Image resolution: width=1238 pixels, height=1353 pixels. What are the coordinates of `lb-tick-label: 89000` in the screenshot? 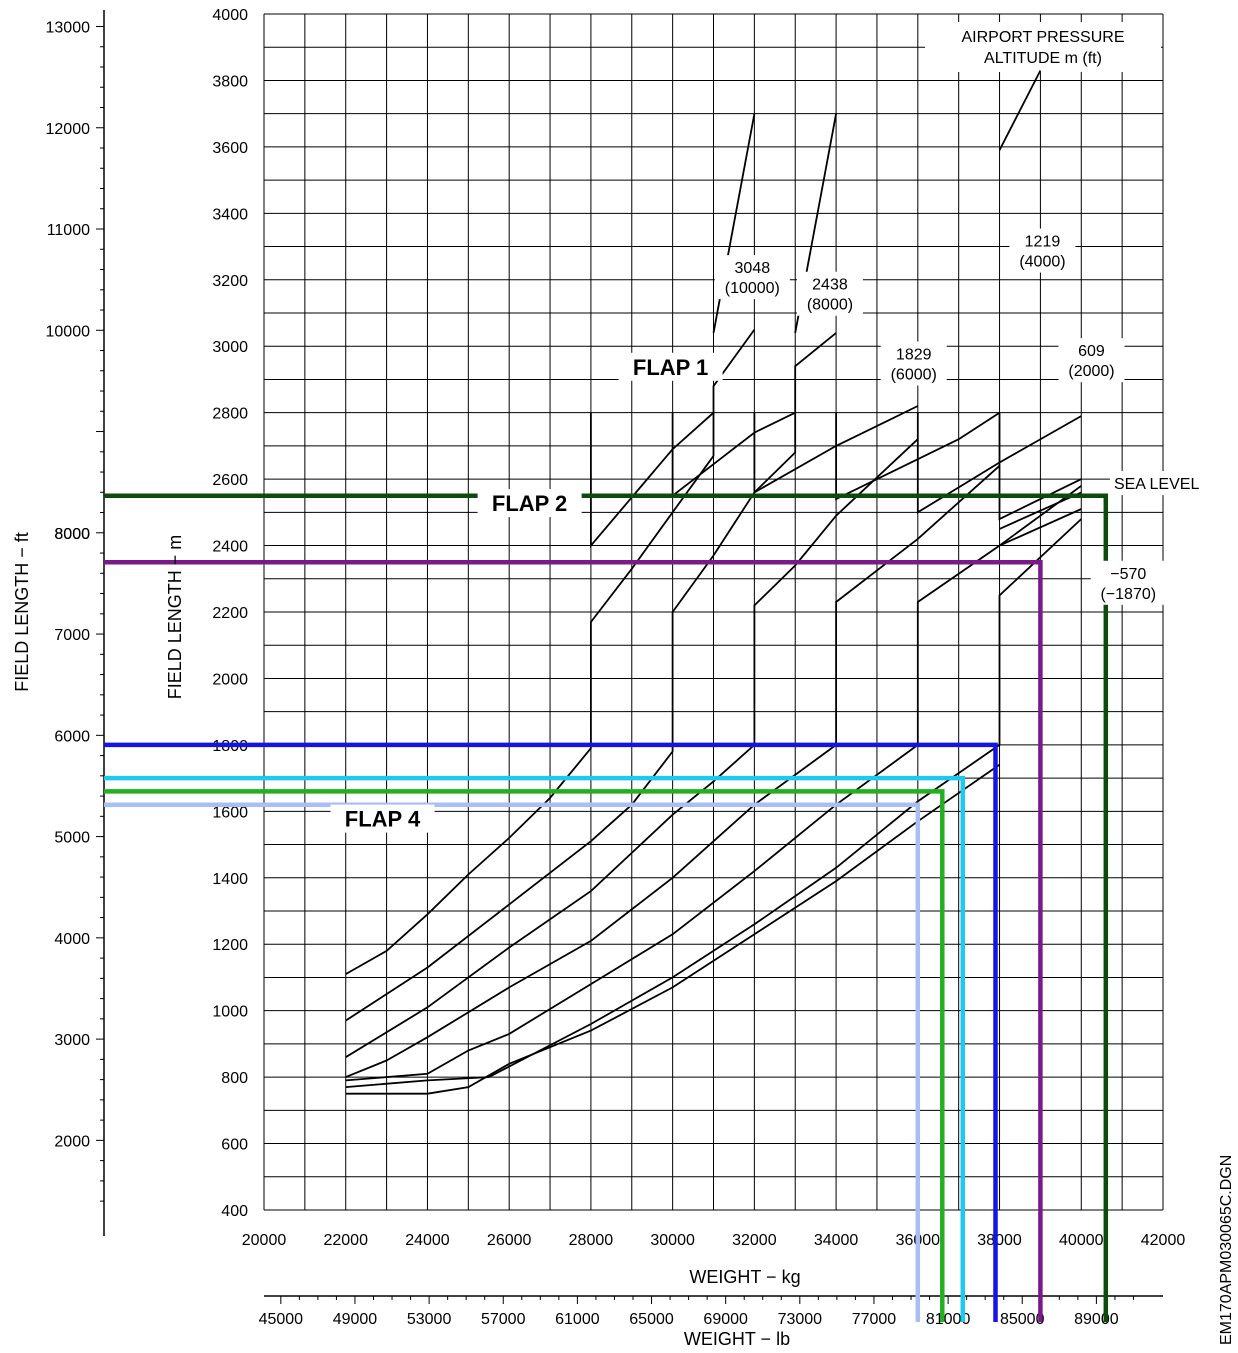 It's located at (1096, 1319).